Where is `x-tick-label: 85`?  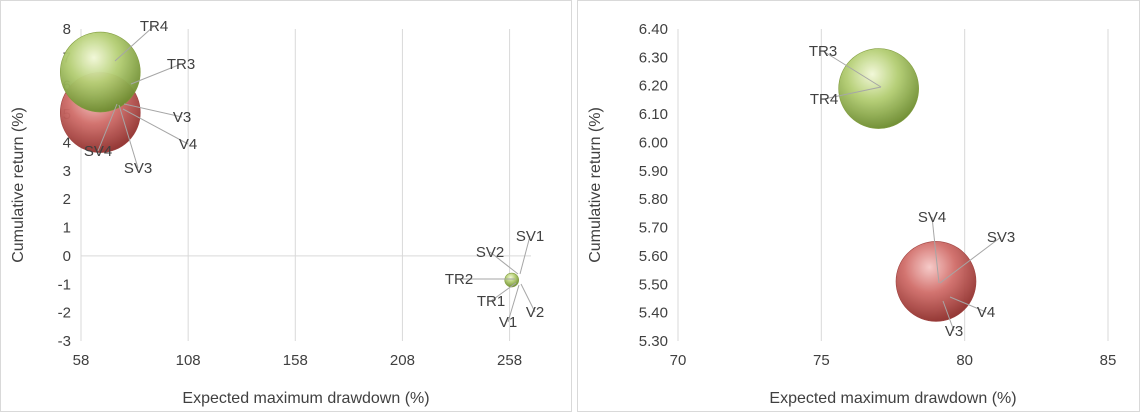 x-tick-label: 85 is located at coordinates (1108, 360).